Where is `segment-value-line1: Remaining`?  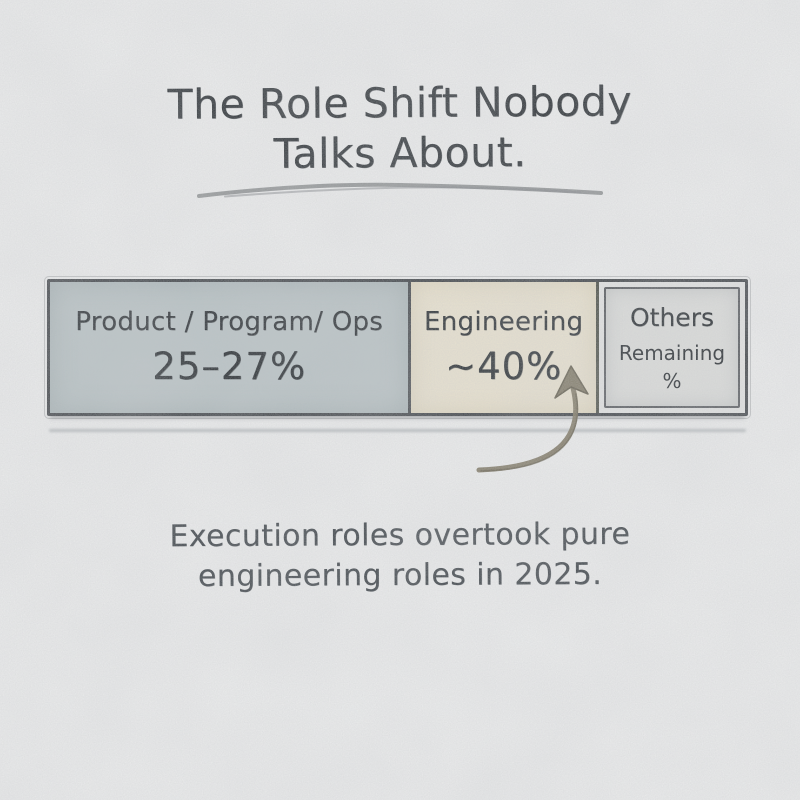 segment-value-line1: Remaining is located at coordinates (672, 352).